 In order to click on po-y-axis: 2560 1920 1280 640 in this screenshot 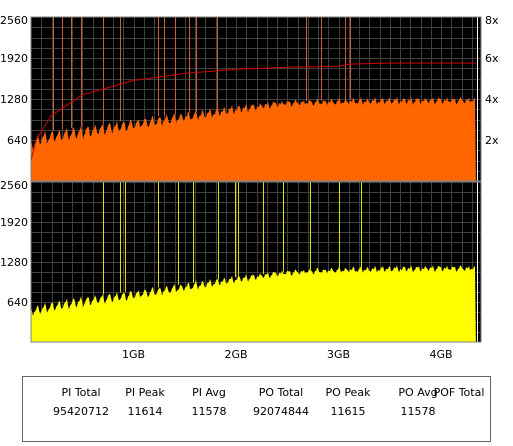, I will do `click(14, 244)`.